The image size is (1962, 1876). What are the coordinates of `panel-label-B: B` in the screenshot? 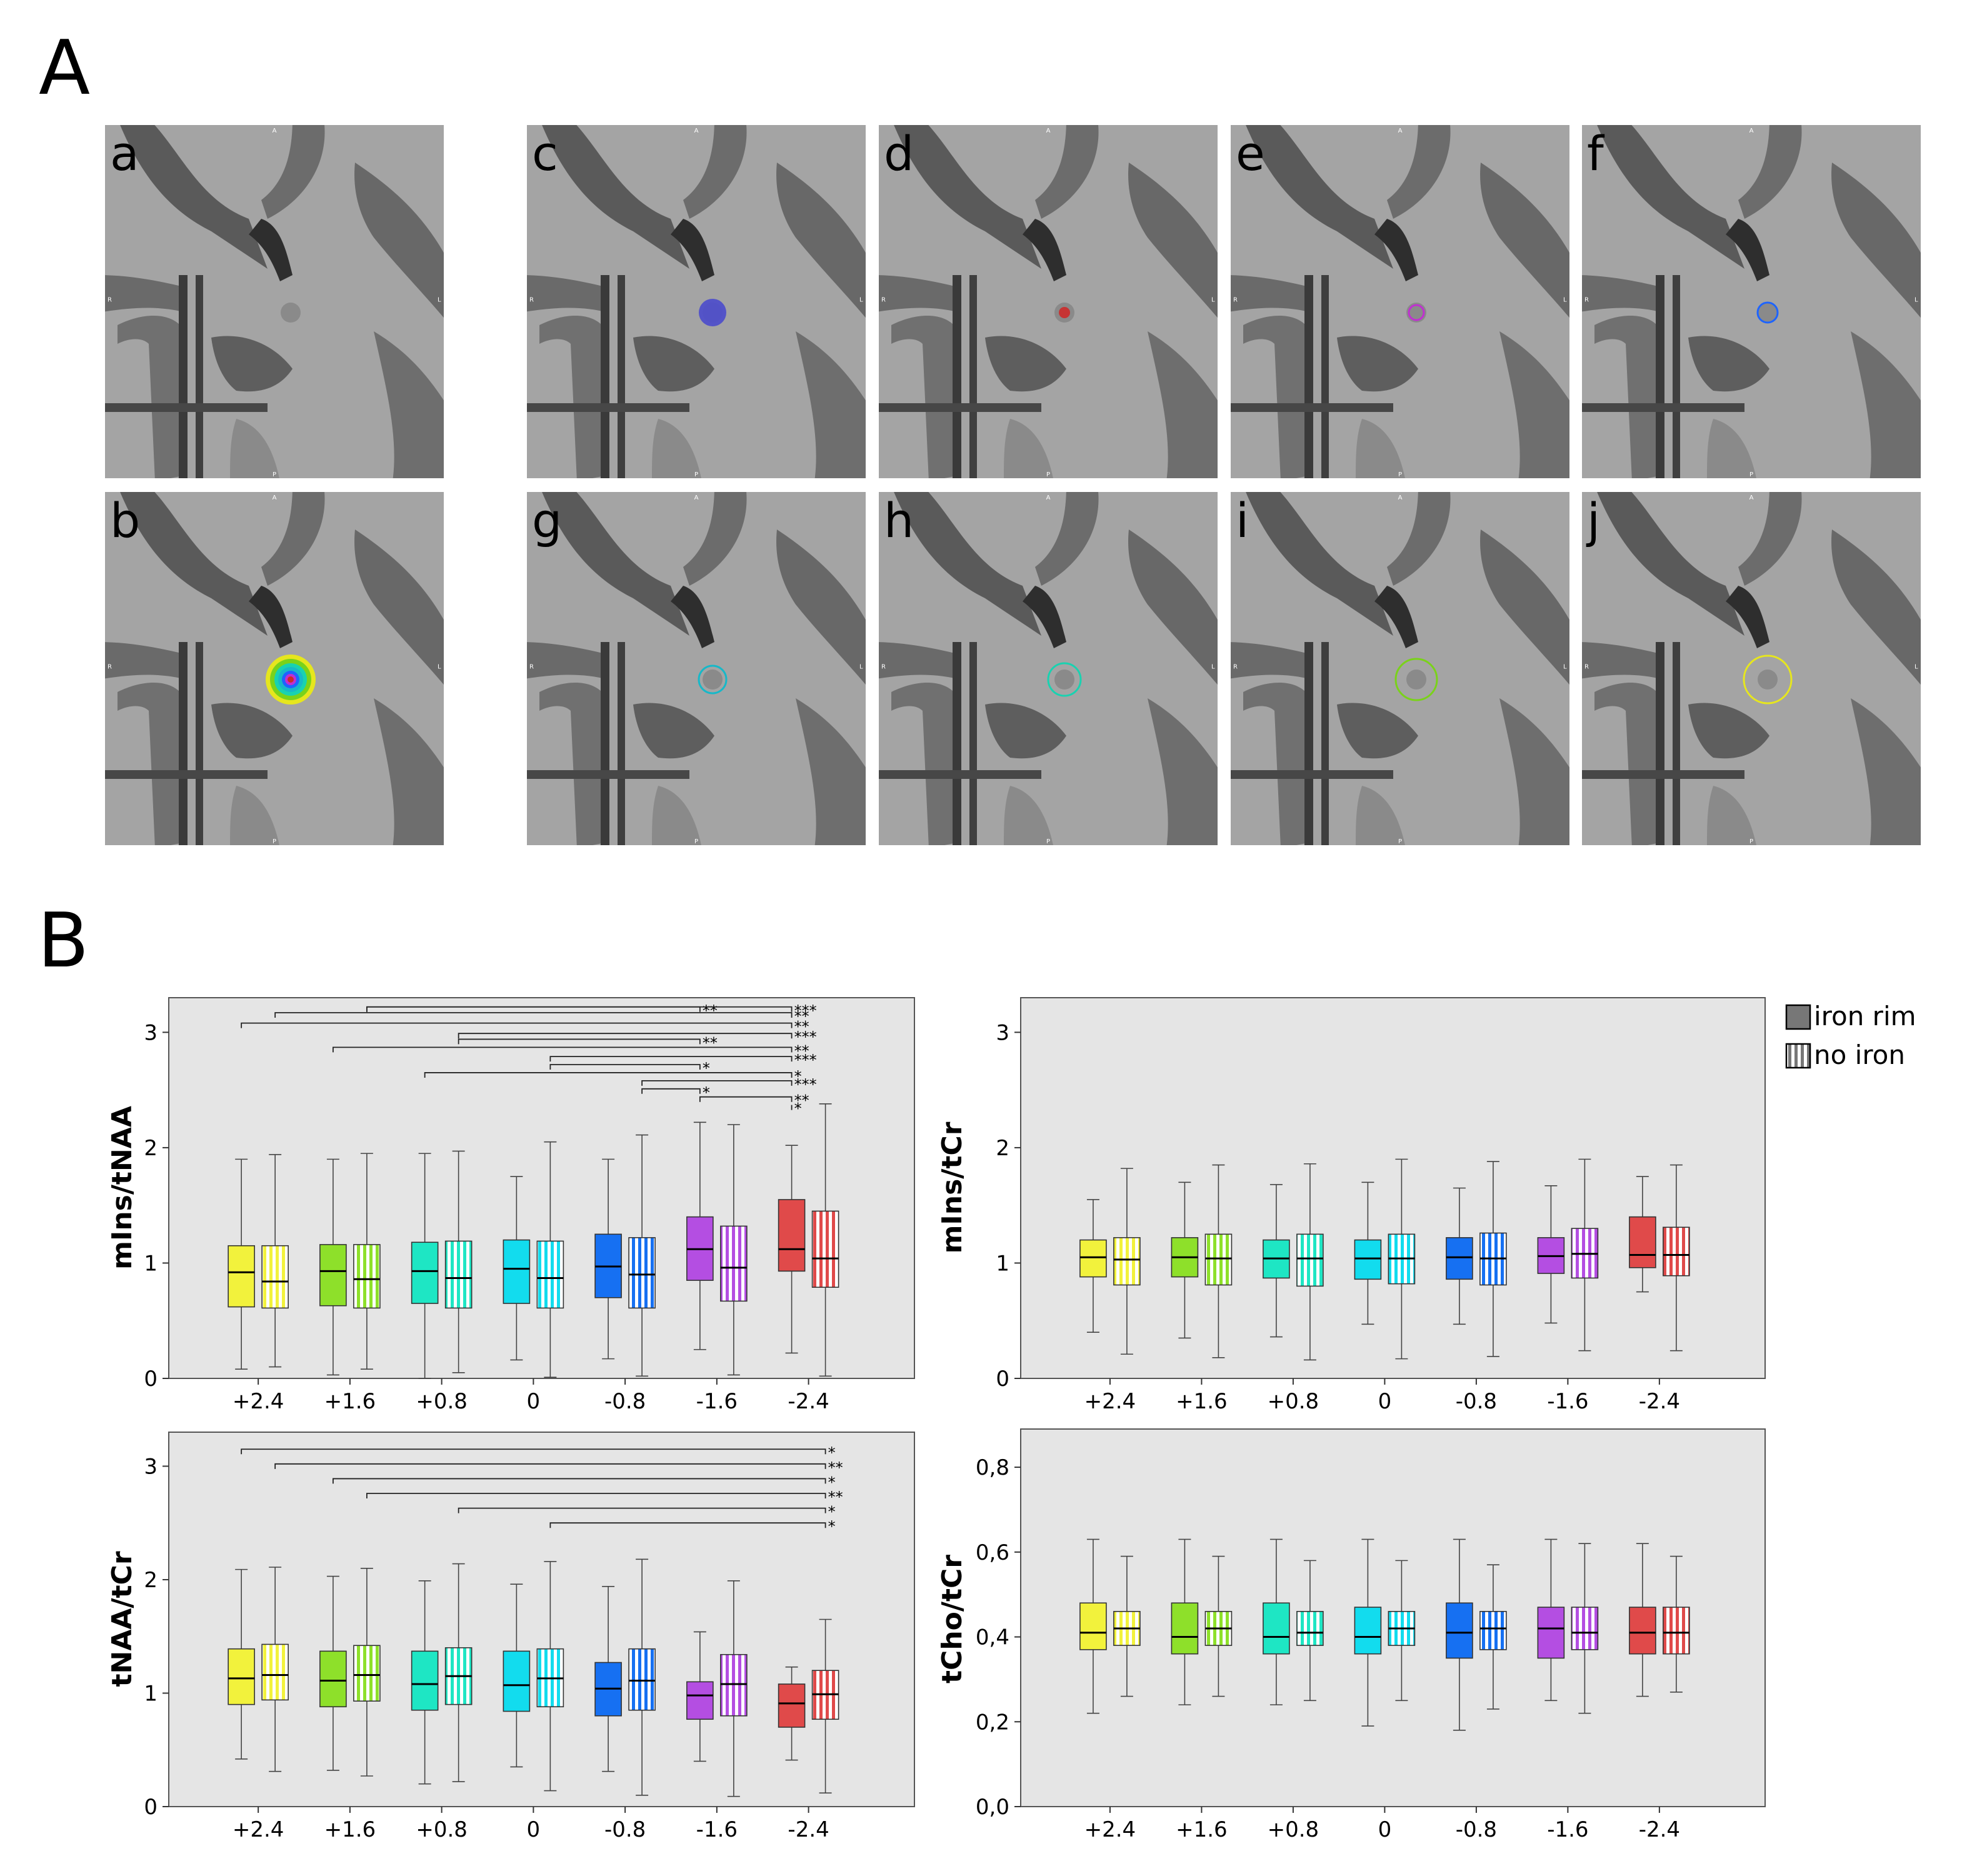 It's located at (63, 941).